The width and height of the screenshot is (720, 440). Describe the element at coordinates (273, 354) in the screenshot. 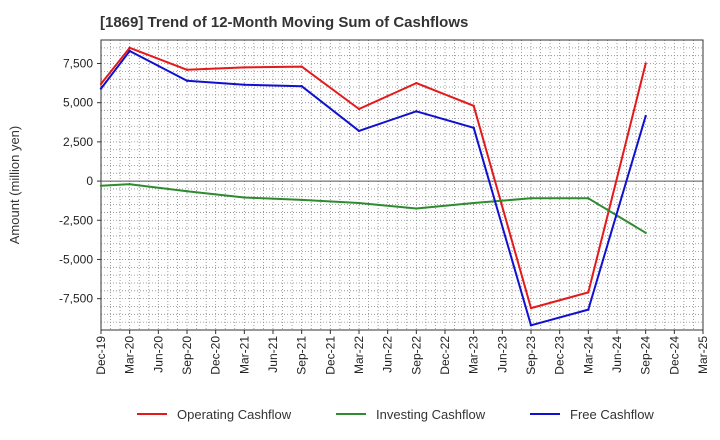

I see `x-tick-label: Jun-21` at that location.